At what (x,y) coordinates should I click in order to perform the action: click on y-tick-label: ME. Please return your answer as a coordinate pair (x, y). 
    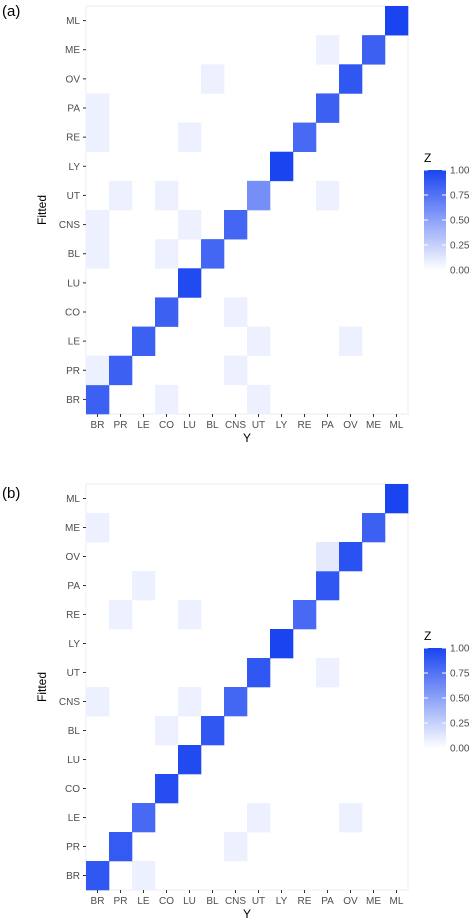
    Looking at the image, I should click on (72, 50).